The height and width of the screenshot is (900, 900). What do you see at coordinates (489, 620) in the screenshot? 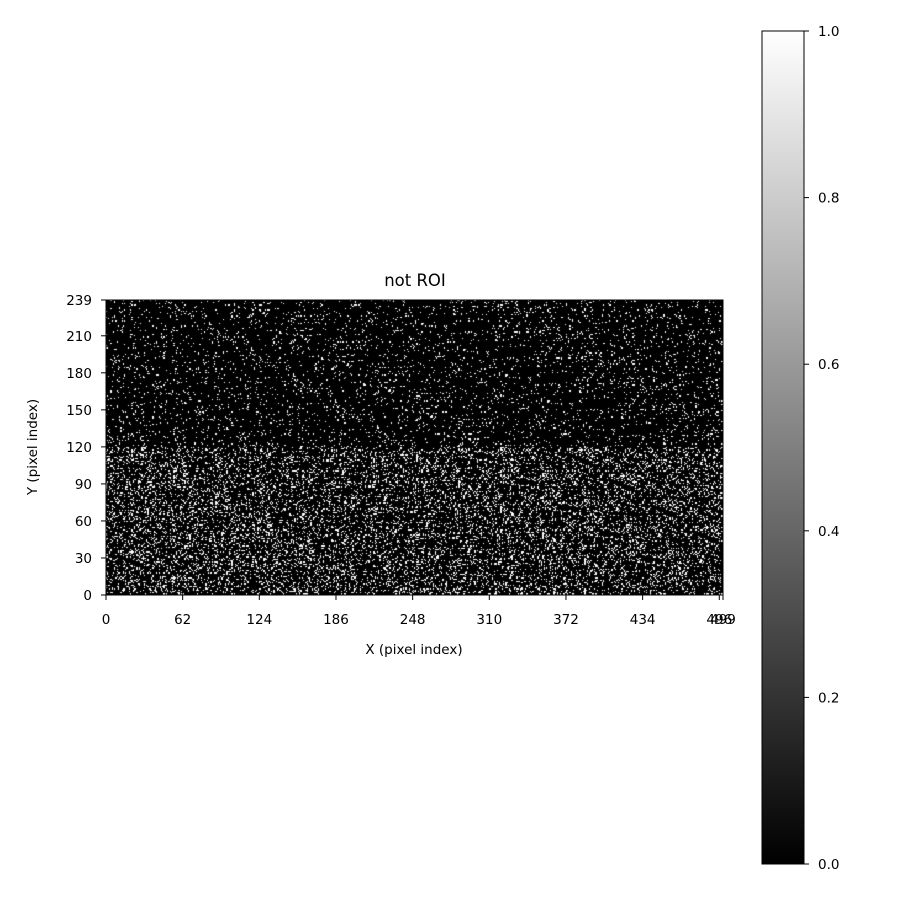
I see `x-tick-label: 310` at bounding box center [489, 620].